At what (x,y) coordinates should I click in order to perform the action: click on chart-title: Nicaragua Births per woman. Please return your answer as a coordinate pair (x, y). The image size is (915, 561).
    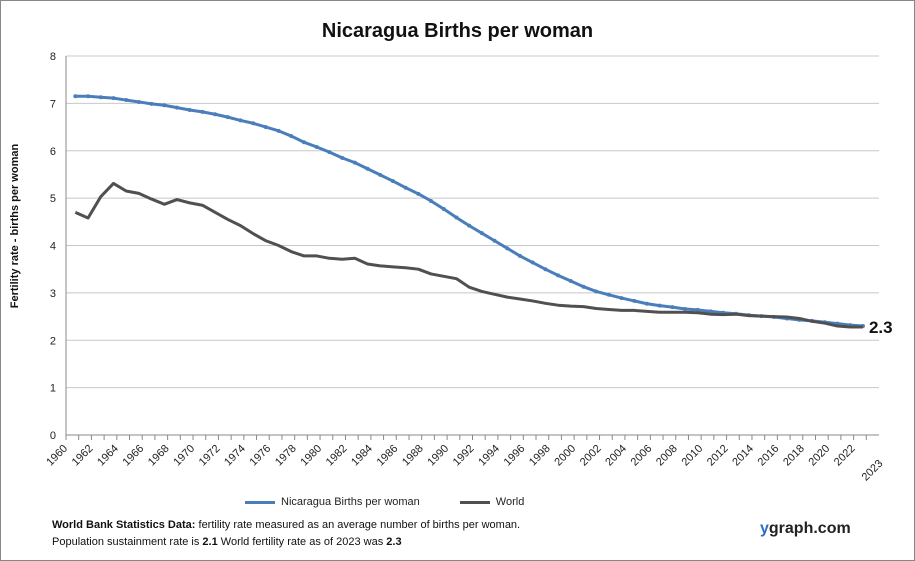
    Looking at the image, I should click on (457, 31).